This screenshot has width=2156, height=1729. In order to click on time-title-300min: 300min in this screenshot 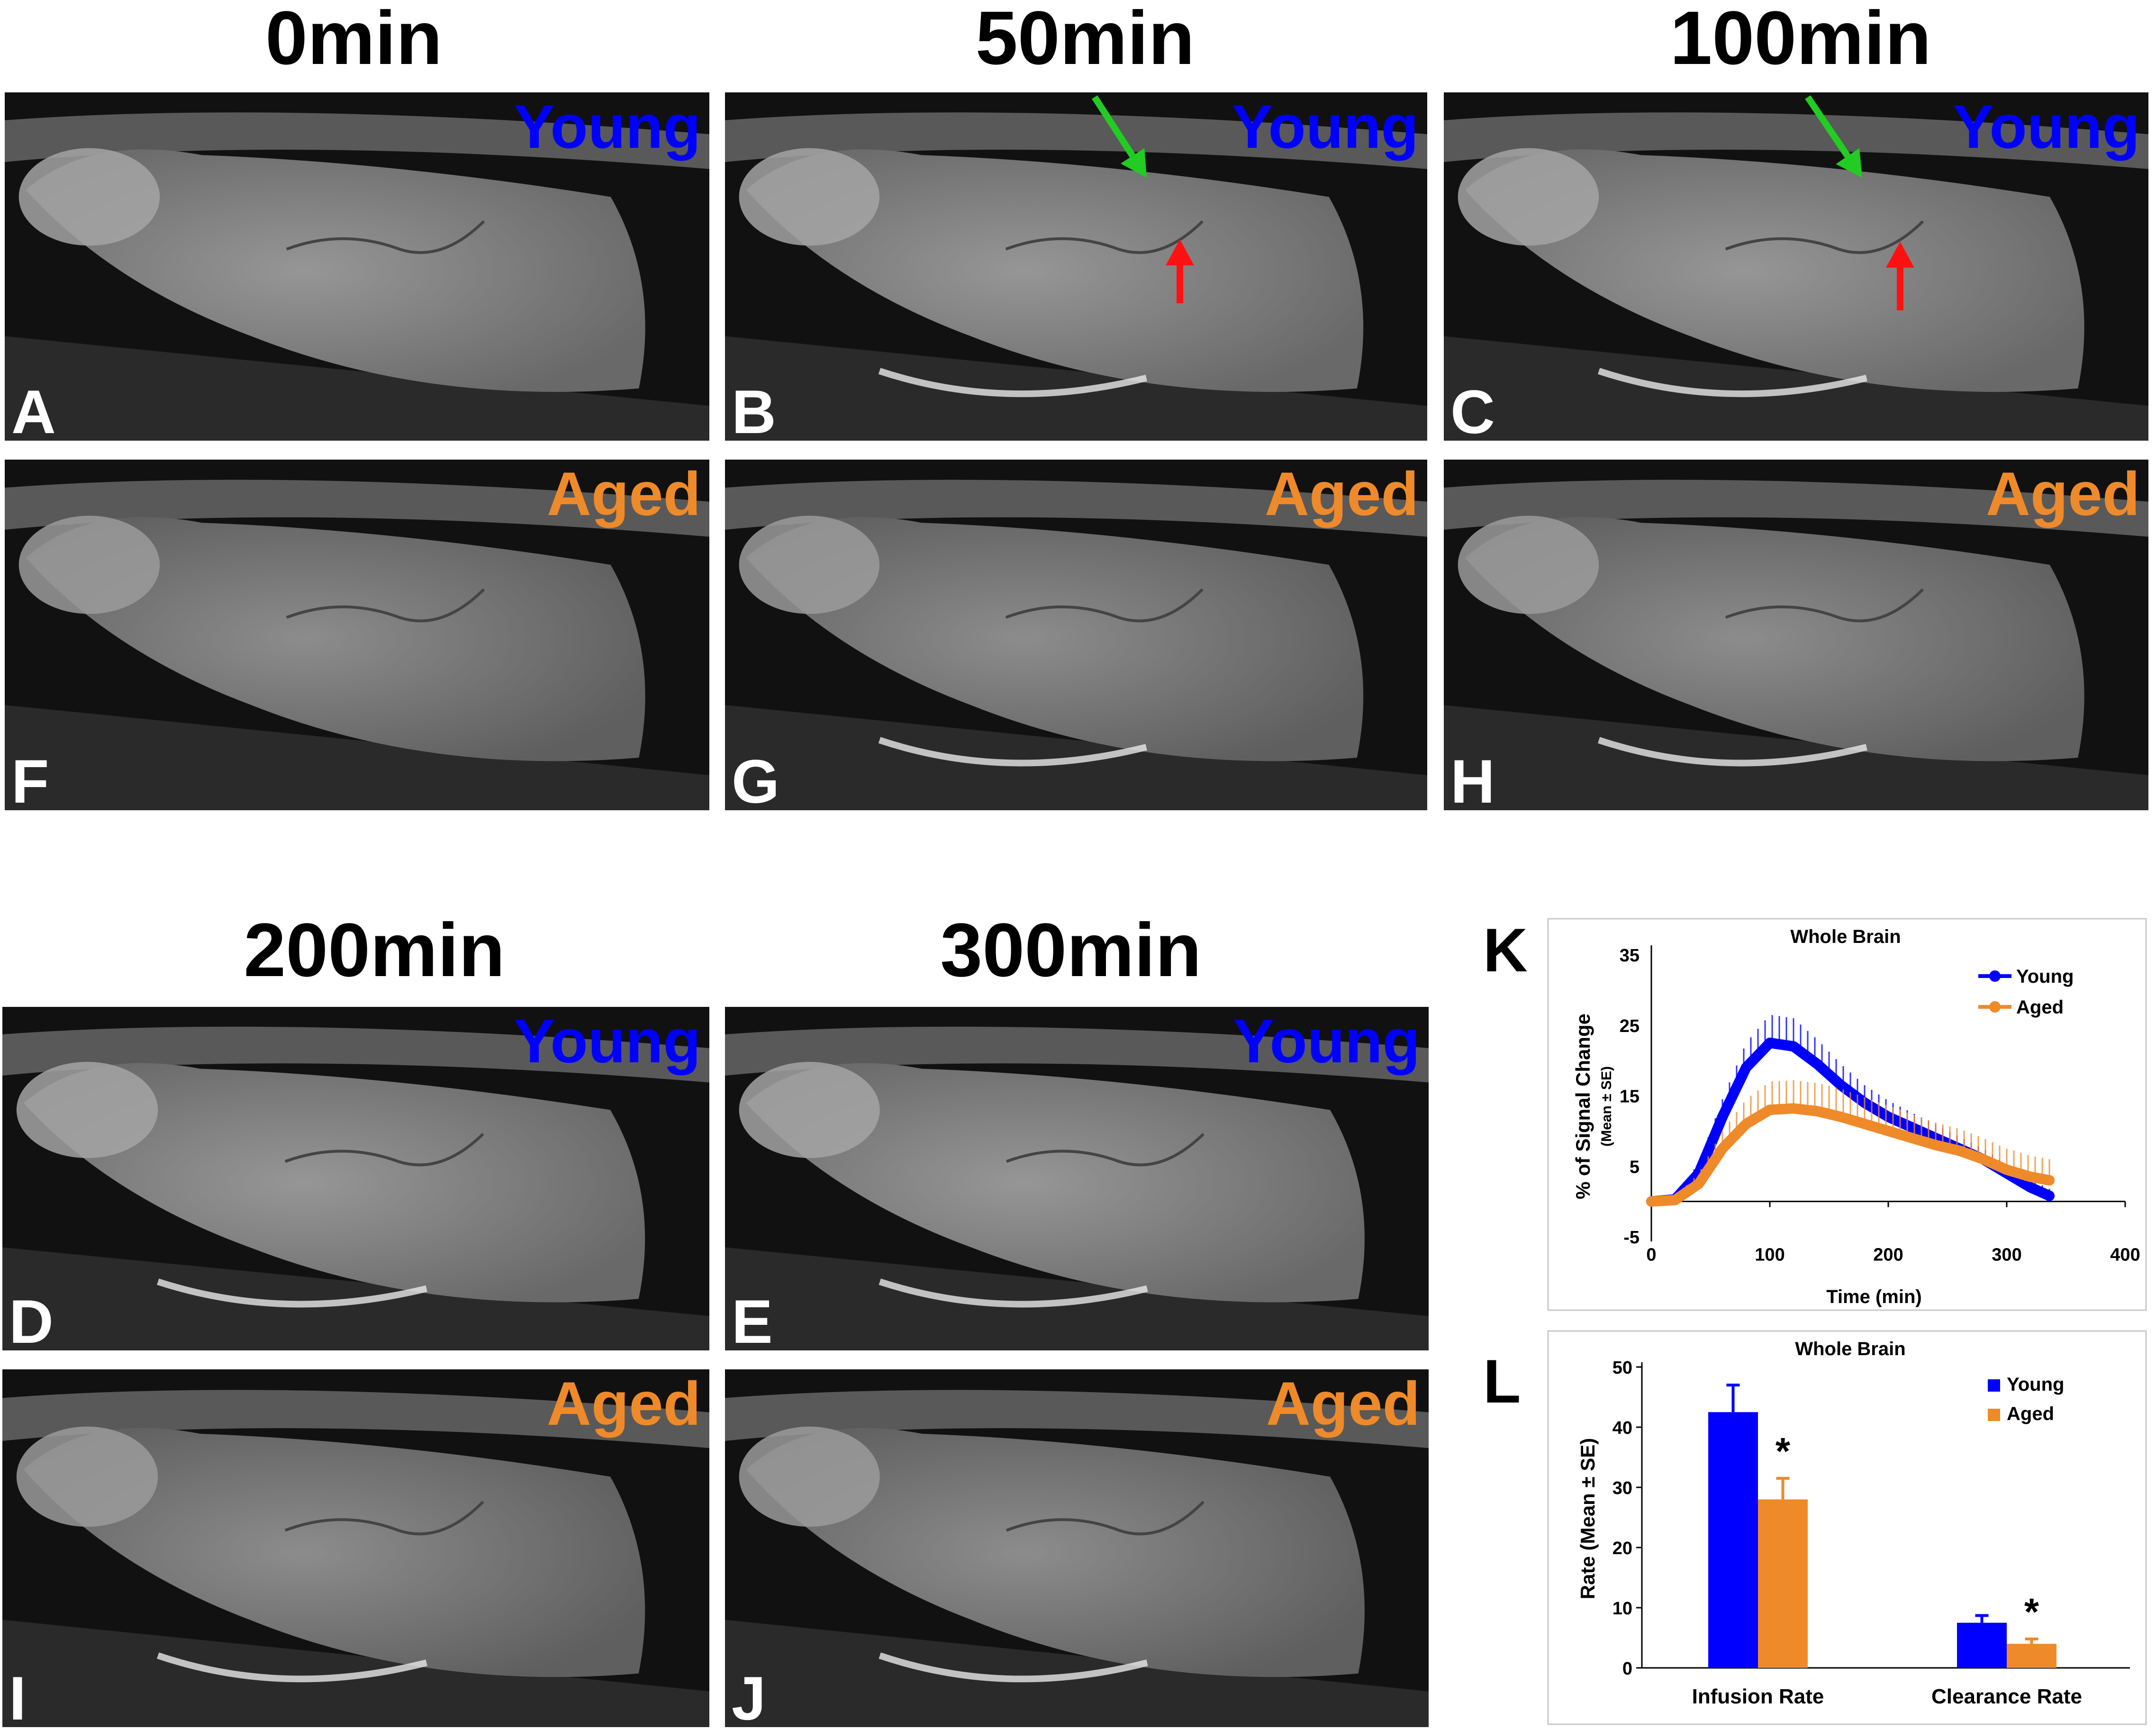, I will do `click(1071, 949)`.